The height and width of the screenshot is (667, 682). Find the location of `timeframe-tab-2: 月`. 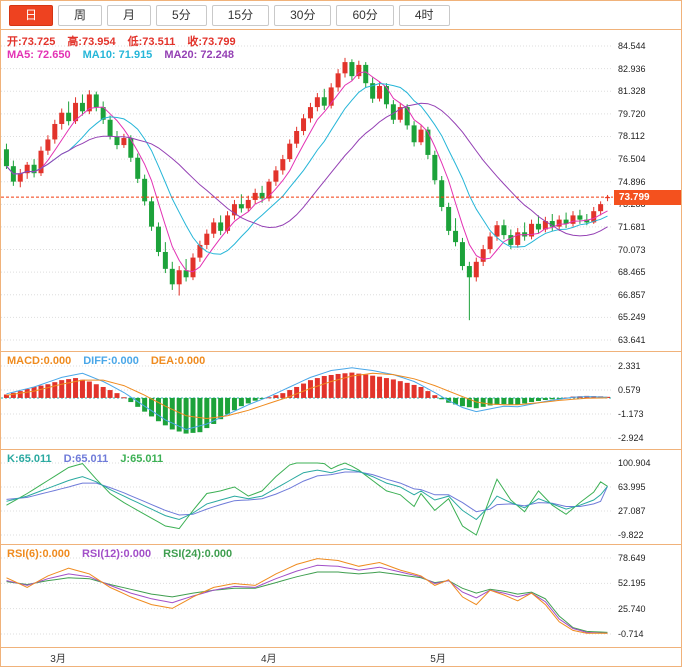

timeframe-tab-2: 月 is located at coordinates (129, 15).